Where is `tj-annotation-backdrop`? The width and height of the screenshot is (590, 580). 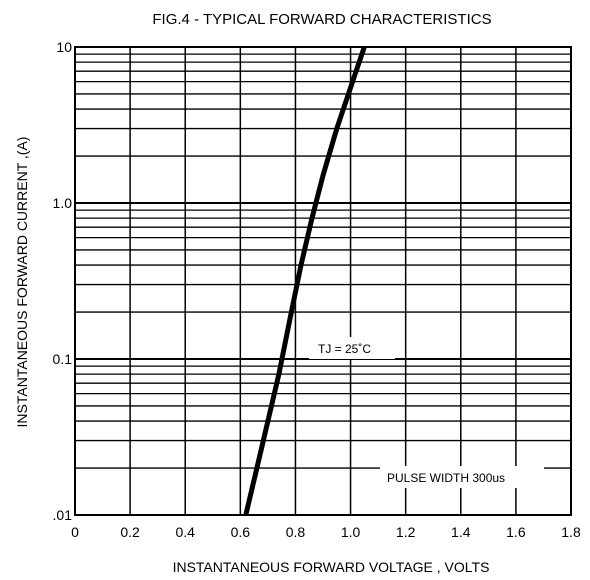 tj-annotation-backdrop is located at coordinates (352, 348).